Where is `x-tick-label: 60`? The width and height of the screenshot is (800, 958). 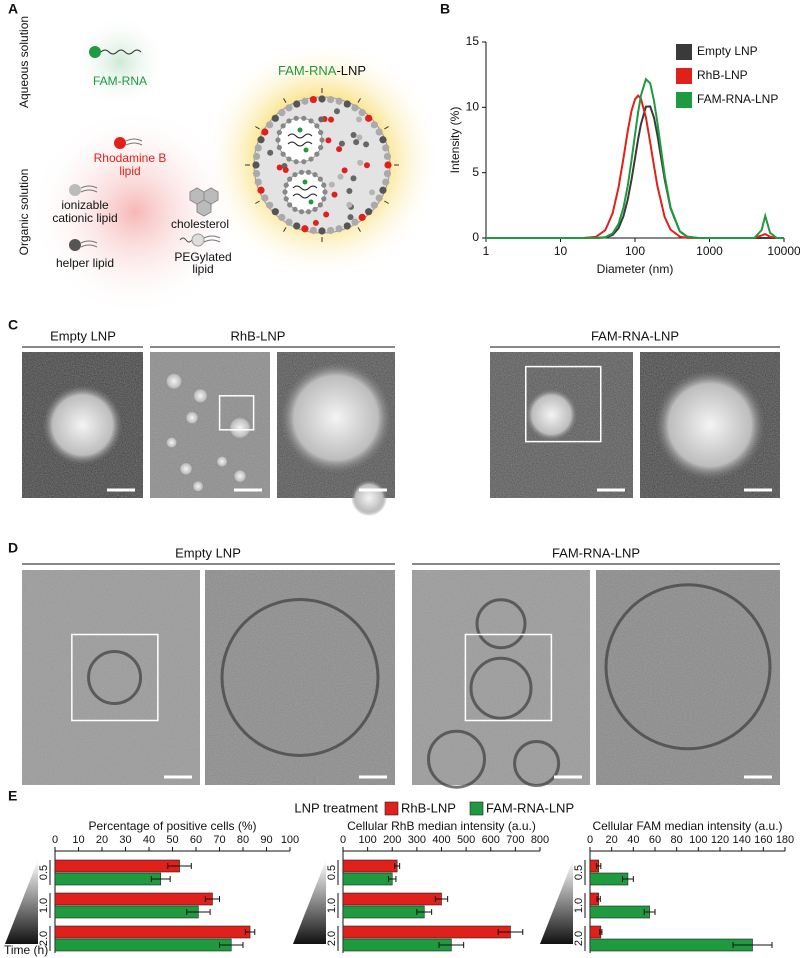
x-tick-label: 60 is located at coordinates (196, 840).